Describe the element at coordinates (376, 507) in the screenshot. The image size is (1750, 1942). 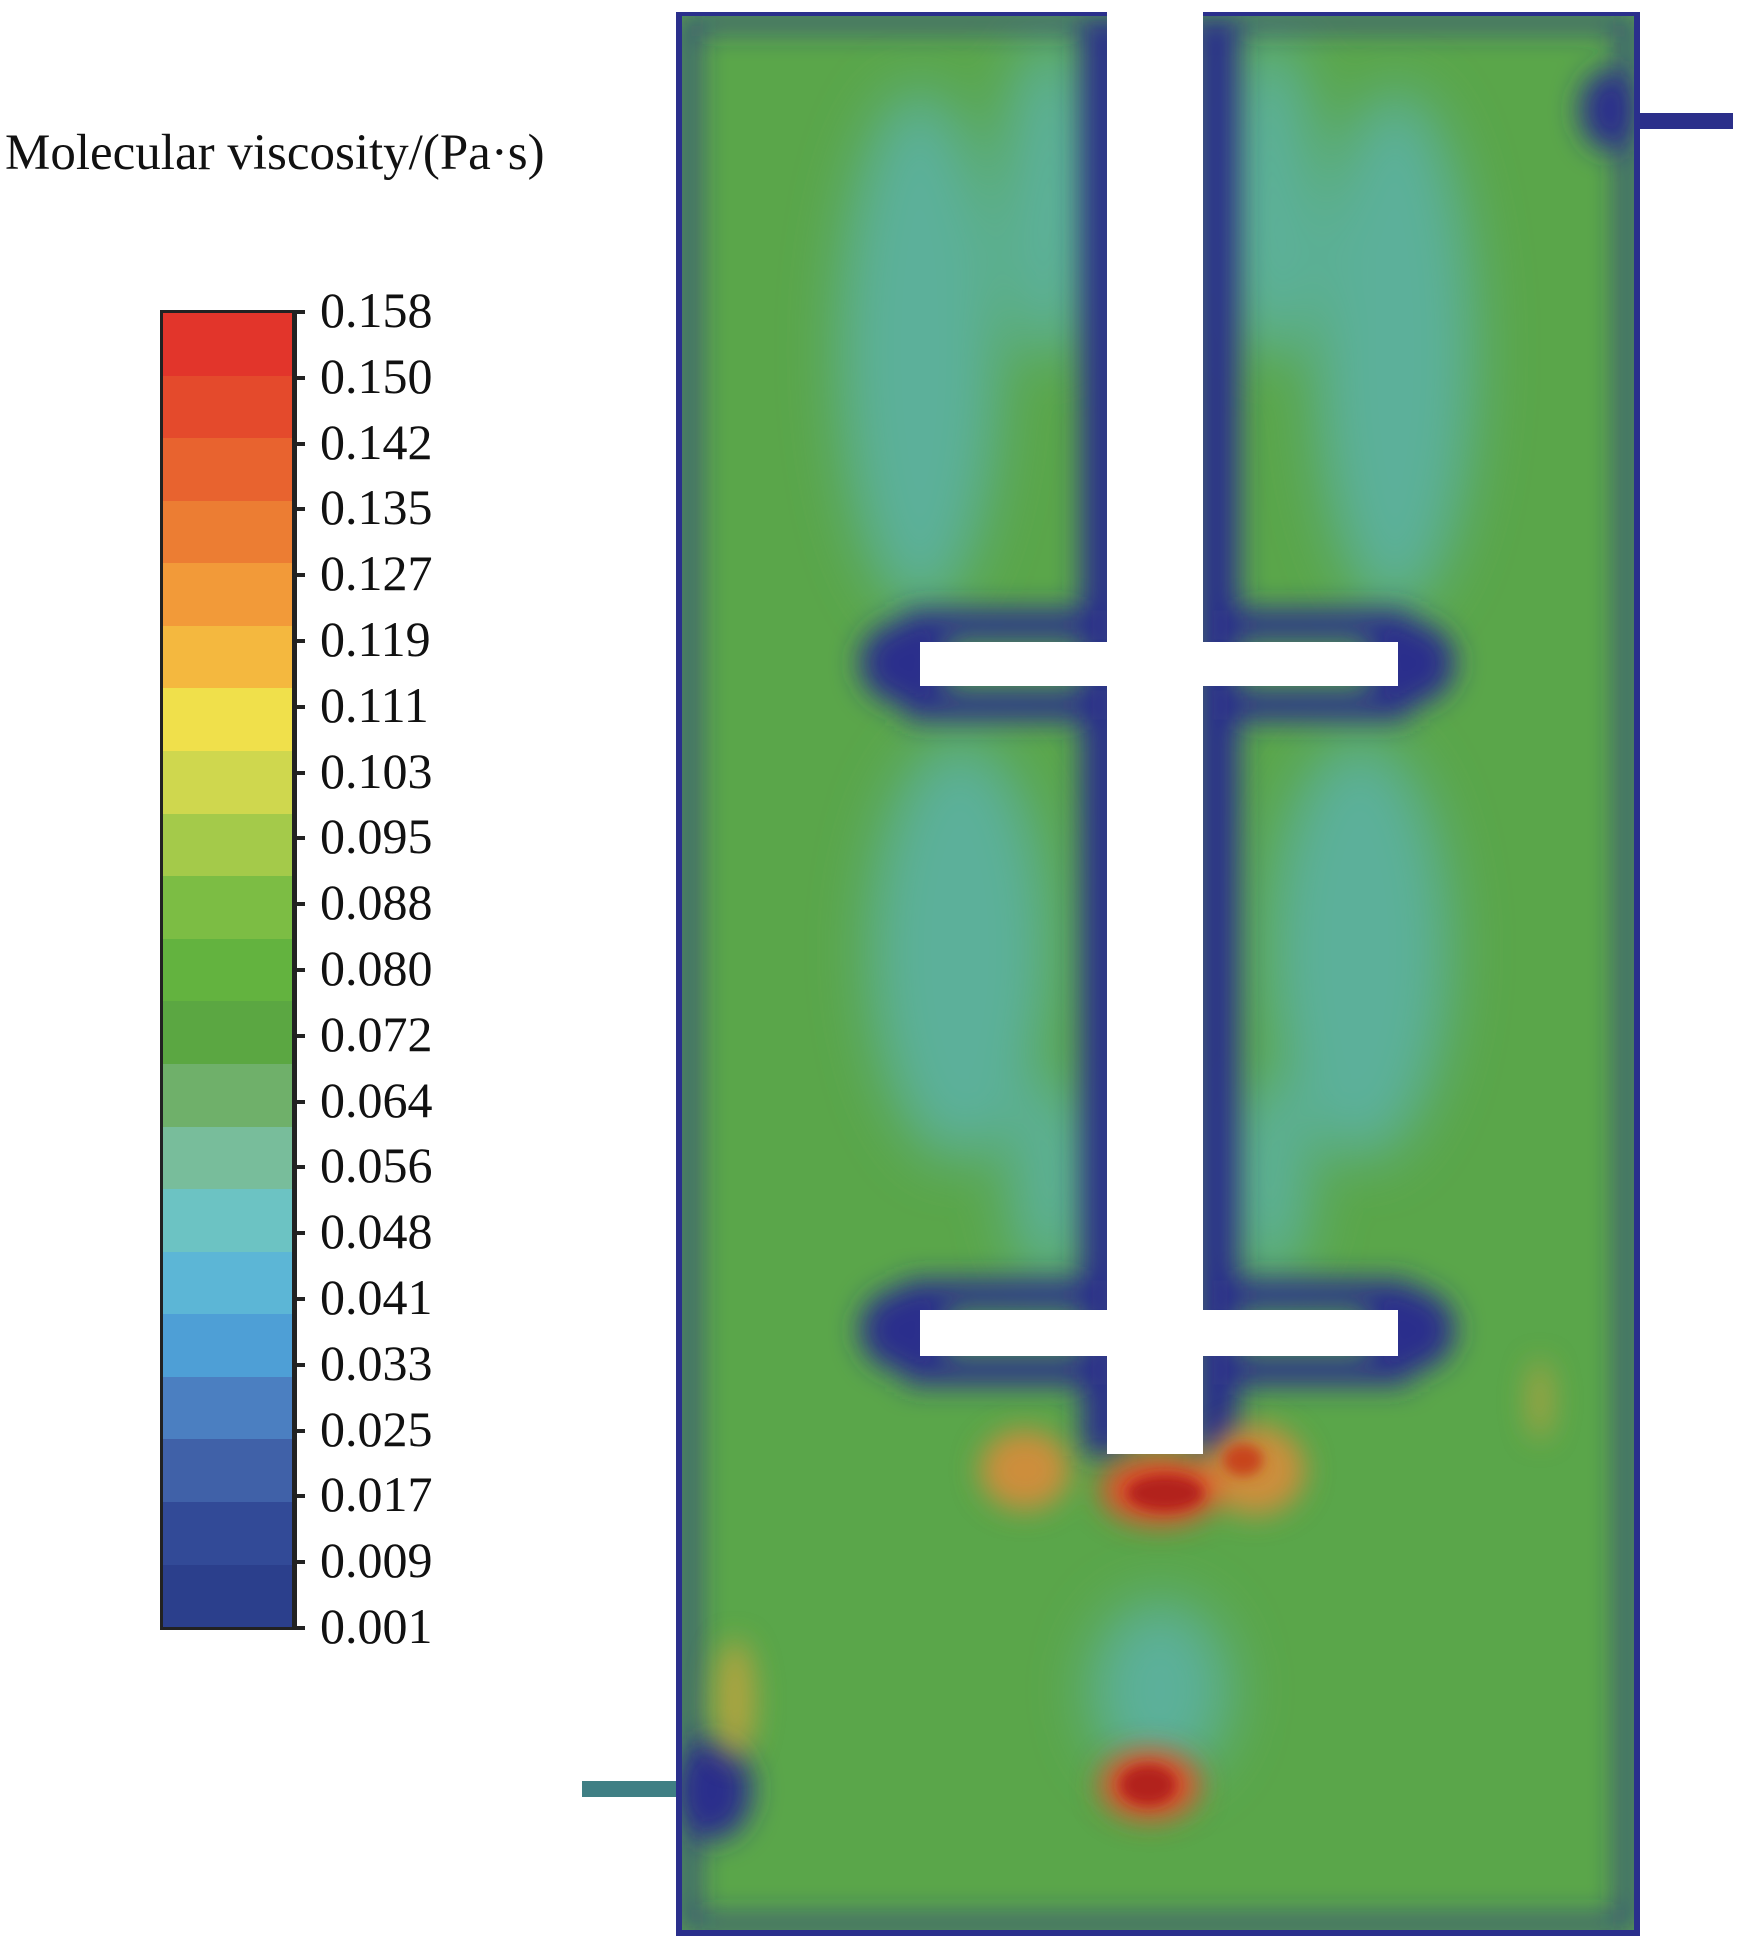
I see `colorbar-tick-label: 0.135` at that location.